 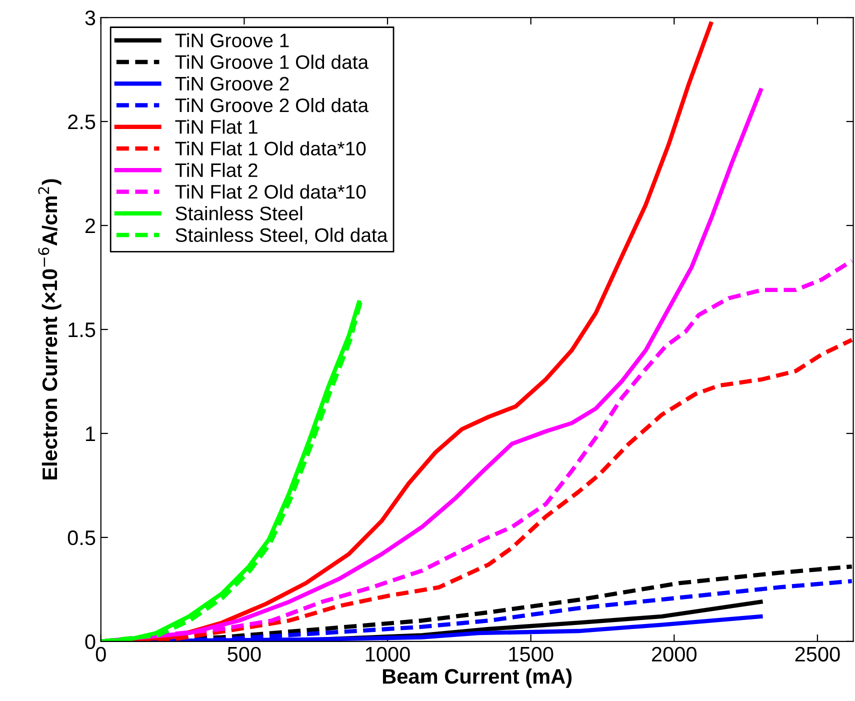 I want to click on x-tick-label: 500, so click(x=244, y=654).